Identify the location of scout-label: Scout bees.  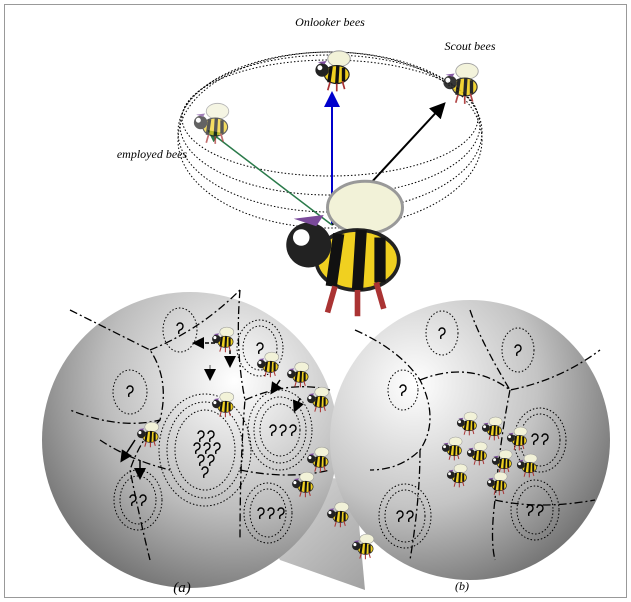
(470, 46).